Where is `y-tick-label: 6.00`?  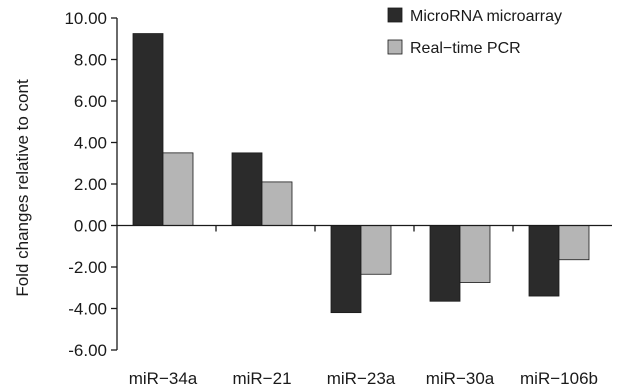 y-tick-label: 6.00 is located at coordinates (90, 101).